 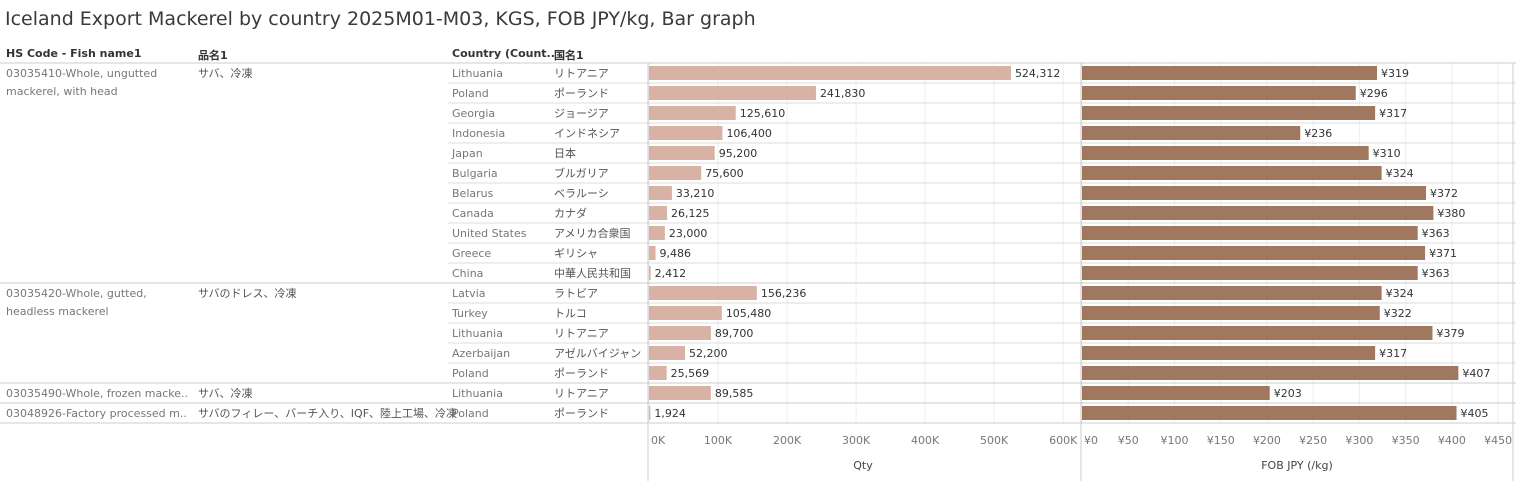 What do you see at coordinates (1091, 440) in the screenshot?
I see `fob-tick-label: ¥0` at bounding box center [1091, 440].